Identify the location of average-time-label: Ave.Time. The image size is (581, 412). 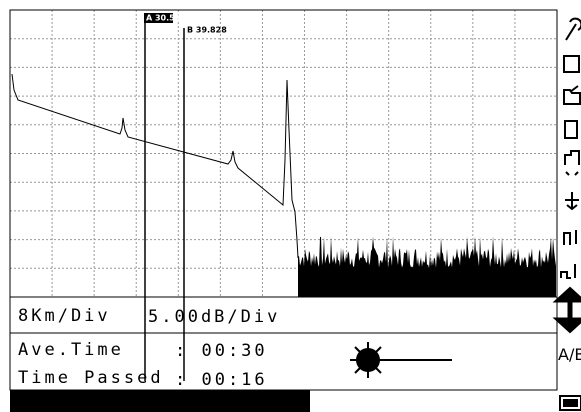
(71, 350).